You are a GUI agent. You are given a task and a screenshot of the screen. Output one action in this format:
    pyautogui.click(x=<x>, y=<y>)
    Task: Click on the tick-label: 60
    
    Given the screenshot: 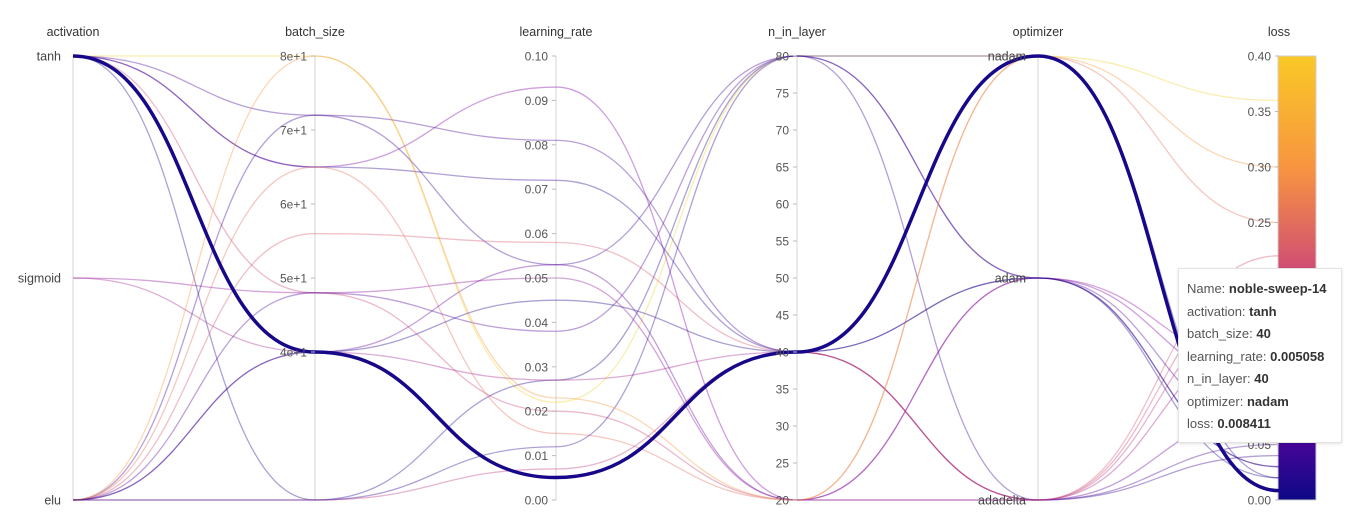 What is the action you would take?
    pyautogui.click(x=783, y=205)
    